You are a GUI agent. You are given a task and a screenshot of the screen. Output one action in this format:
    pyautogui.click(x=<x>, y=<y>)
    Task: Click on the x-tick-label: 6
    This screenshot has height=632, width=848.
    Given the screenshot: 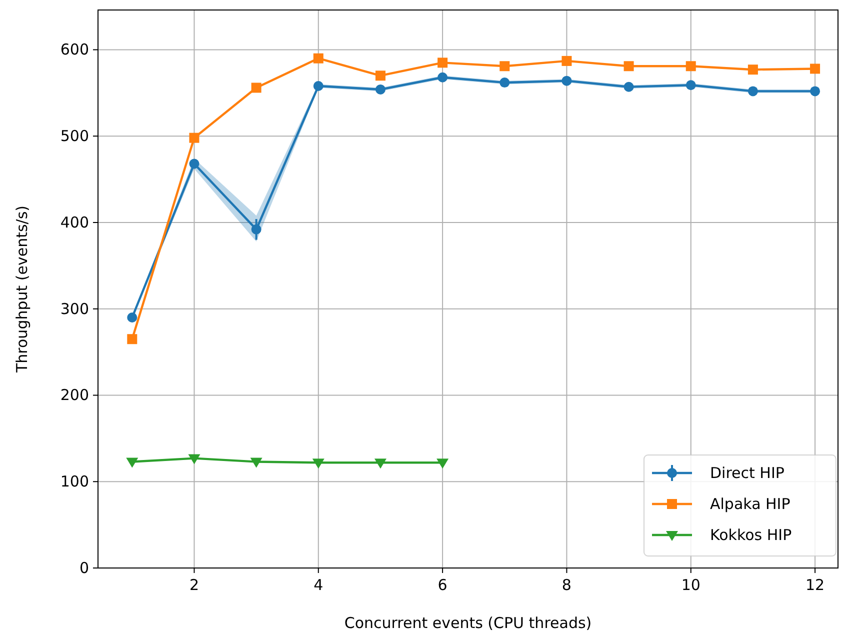 What is the action you would take?
    pyautogui.click(x=443, y=585)
    